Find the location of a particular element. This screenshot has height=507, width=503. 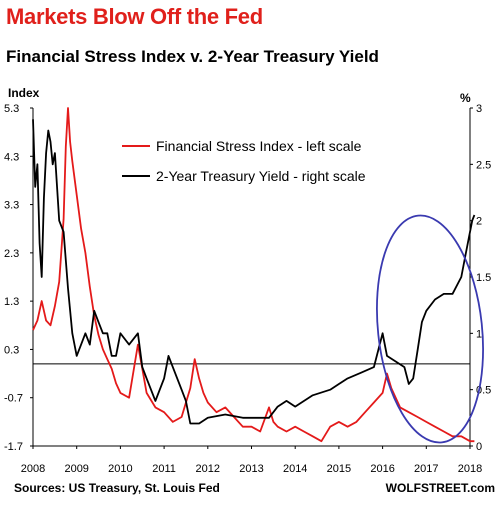

chart-title: Markets Blow Off the Fed is located at coordinates (134, 16).